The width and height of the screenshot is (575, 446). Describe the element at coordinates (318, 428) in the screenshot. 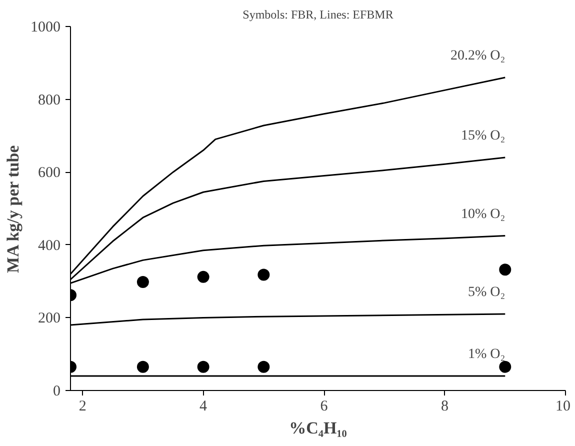

I see `x-axis-title: %C₄H₁₀` at that location.